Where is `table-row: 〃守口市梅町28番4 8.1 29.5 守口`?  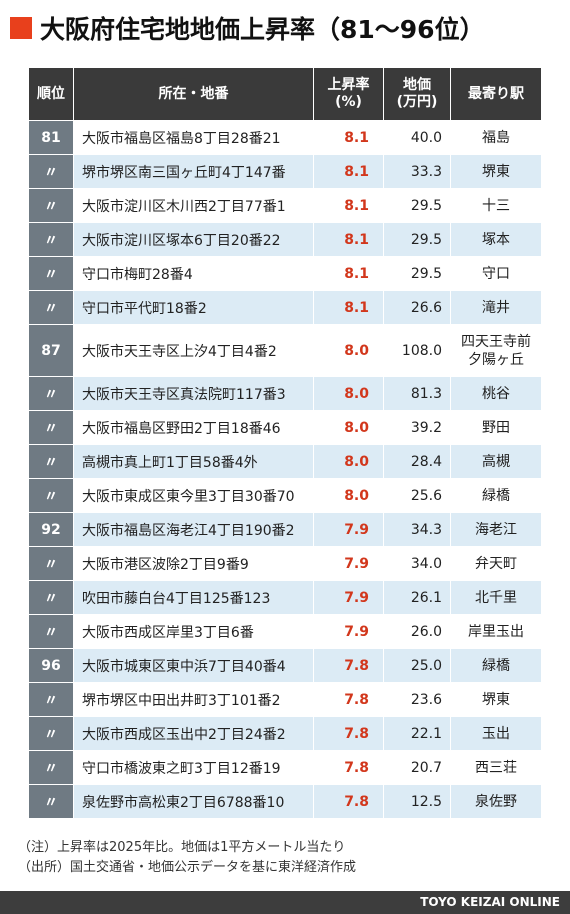
table-row: 〃守口市梅町28番4 8.1 29.5 守口 is located at coordinates (285, 273).